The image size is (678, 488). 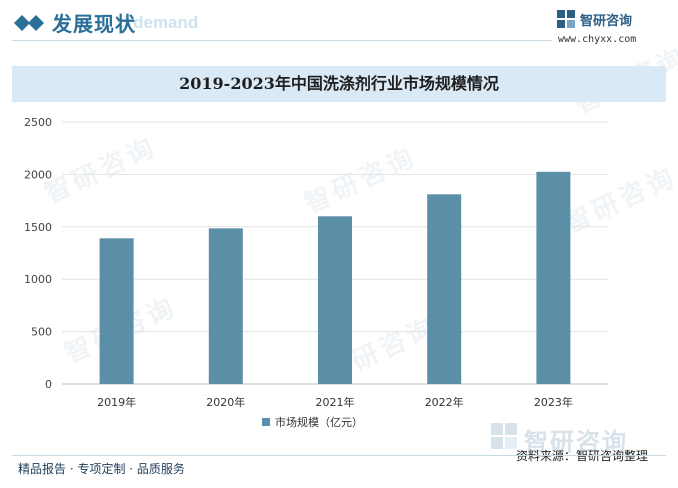 I want to click on brand-url: www.chyxx.com, so click(x=597, y=39).